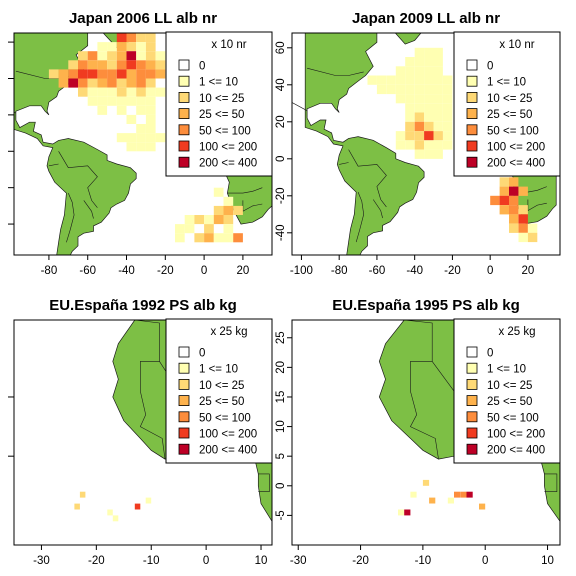  What do you see at coordinates (281, 195) in the screenshot?
I see `y-tick-label: -20` at bounding box center [281, 195].